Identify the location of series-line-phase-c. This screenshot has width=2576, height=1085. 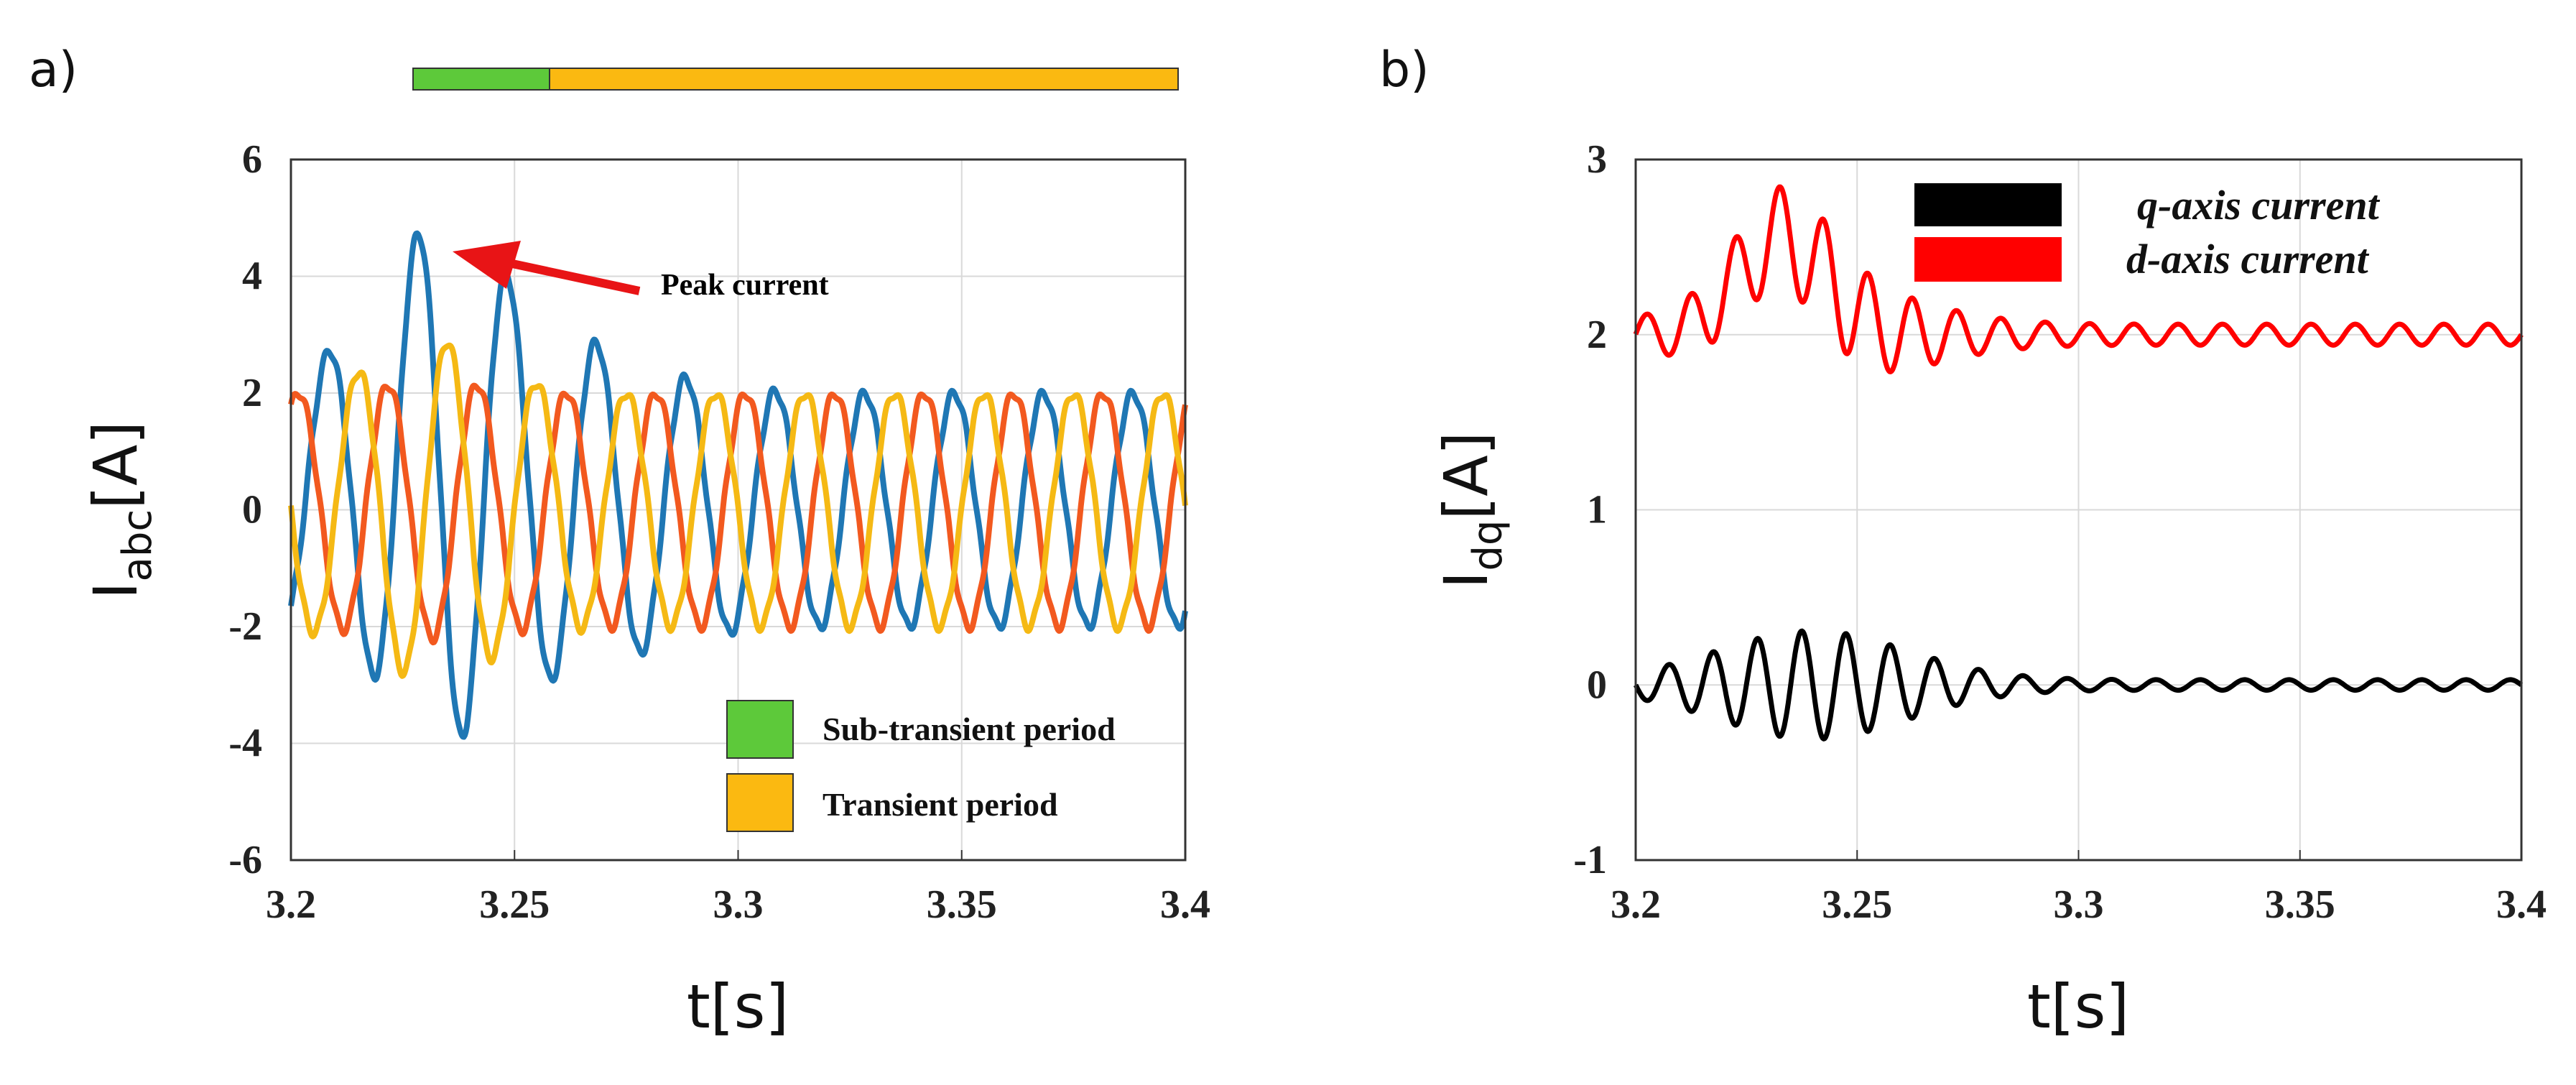
(738, 510).